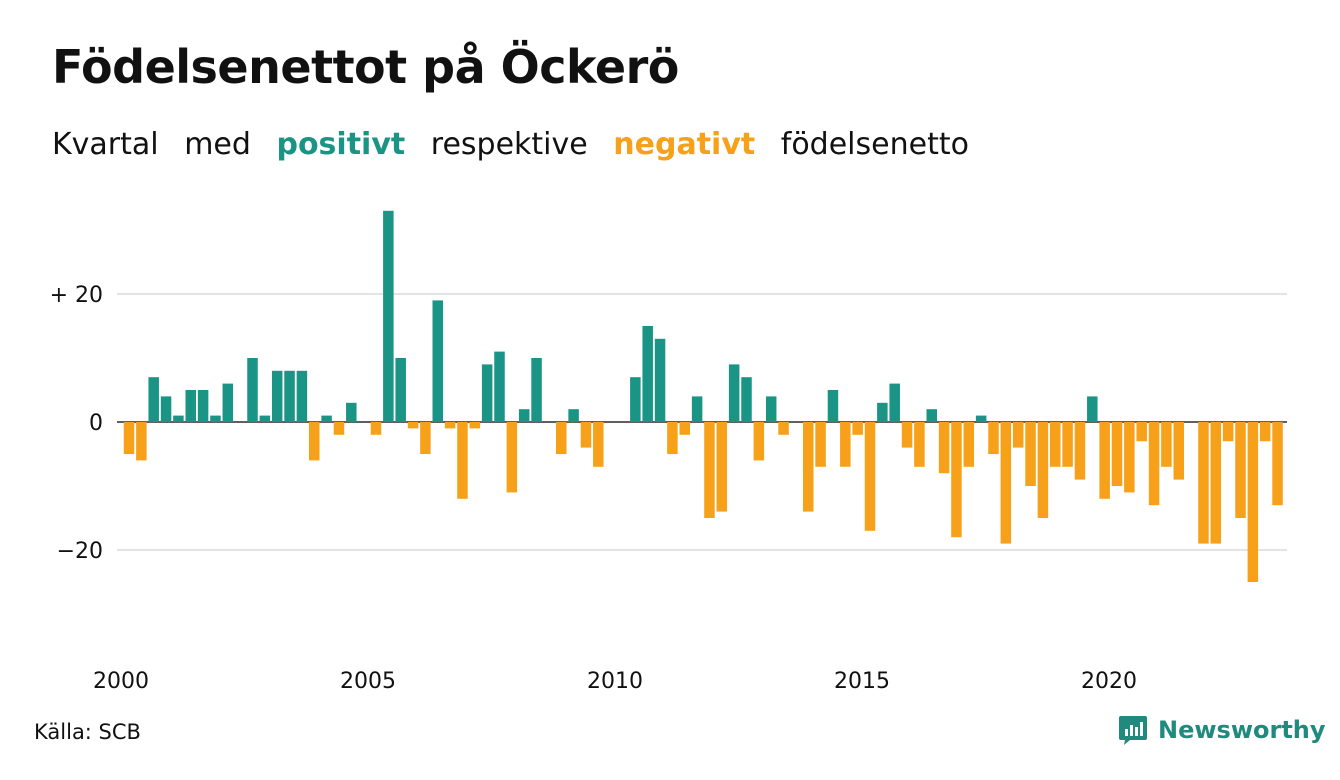 This screenshot has height=780, width=1340. What do you see at coordinates (217, 144) in the screenshot?
I see `subtitle-word: med` at bounding box center [217, 144].